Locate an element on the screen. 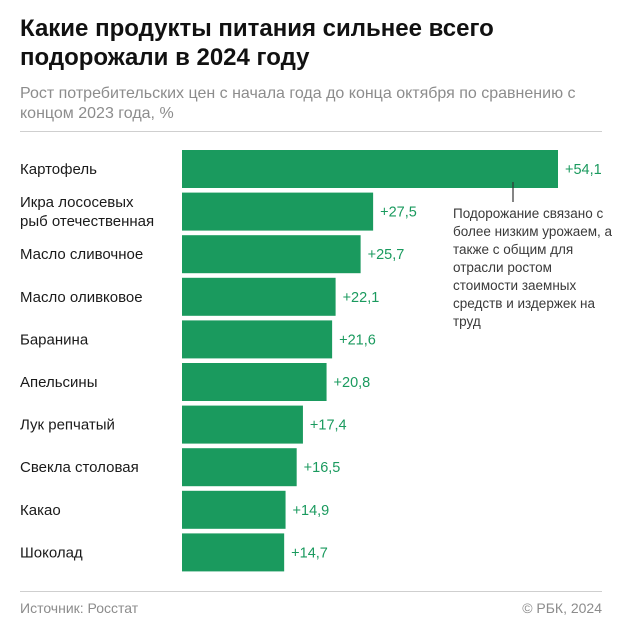 The image size is (620, 634). top-divider is located at coordinates (311, 131).